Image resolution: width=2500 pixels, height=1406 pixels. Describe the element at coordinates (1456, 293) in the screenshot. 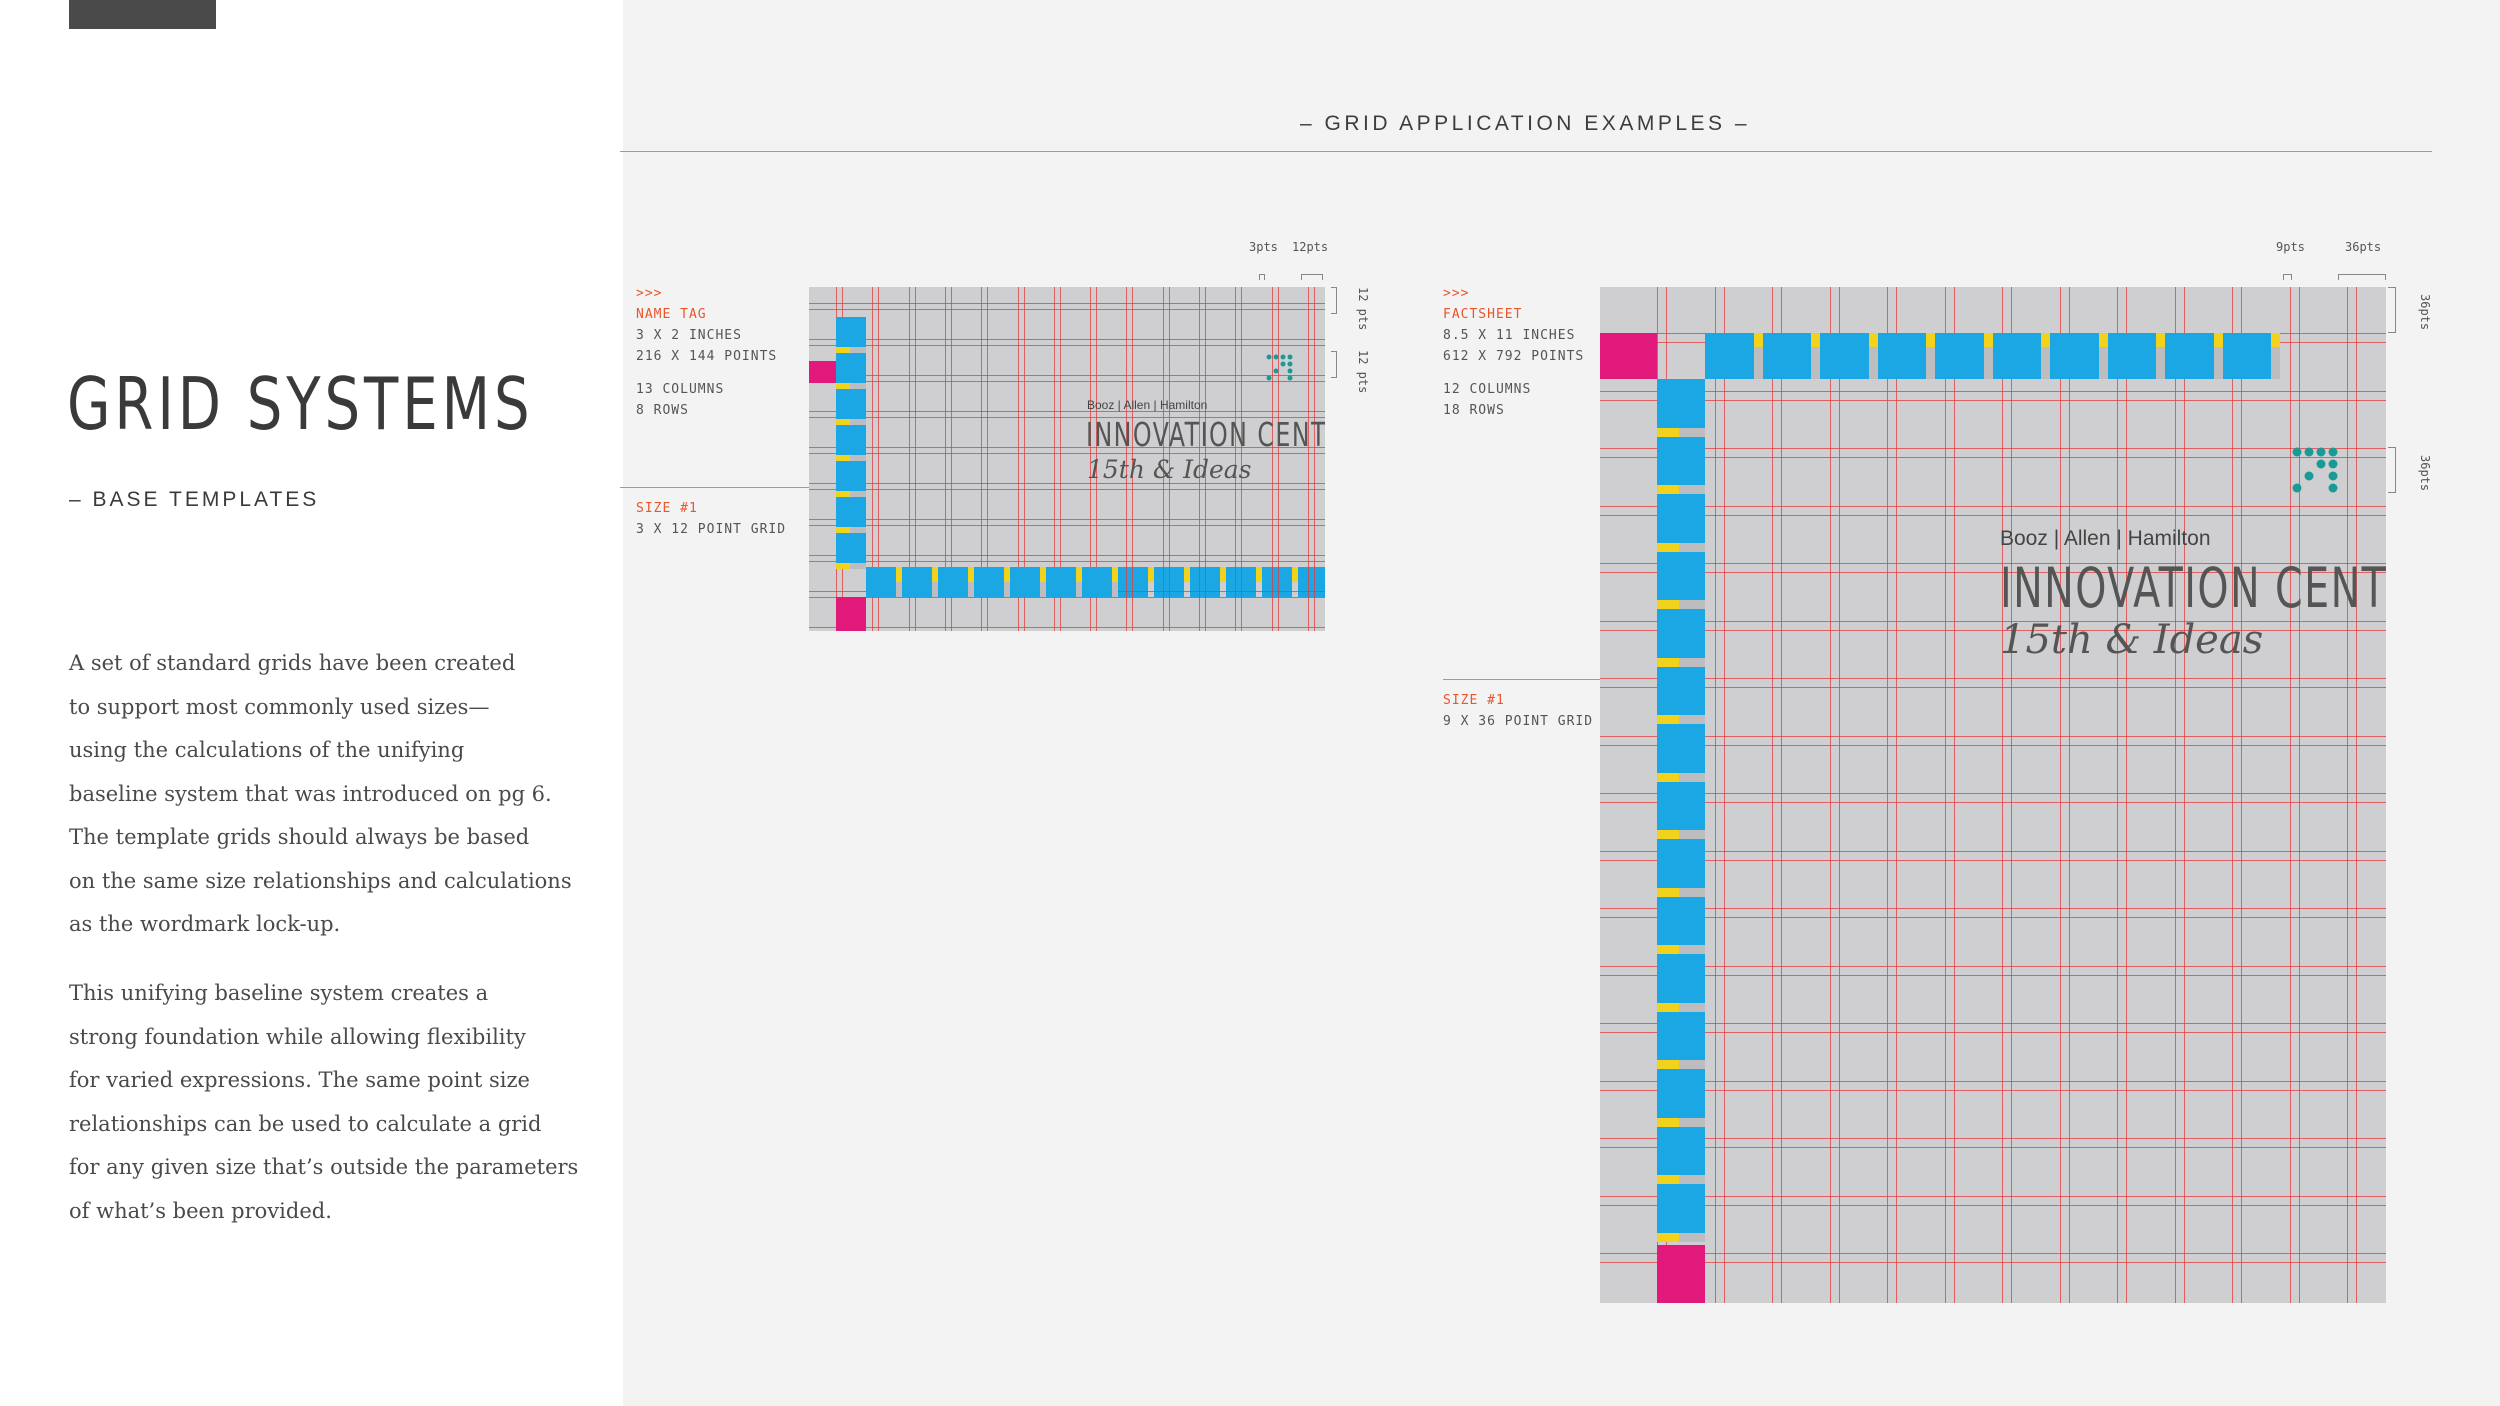

I see `factsheet-arrows: >>>` at that location.